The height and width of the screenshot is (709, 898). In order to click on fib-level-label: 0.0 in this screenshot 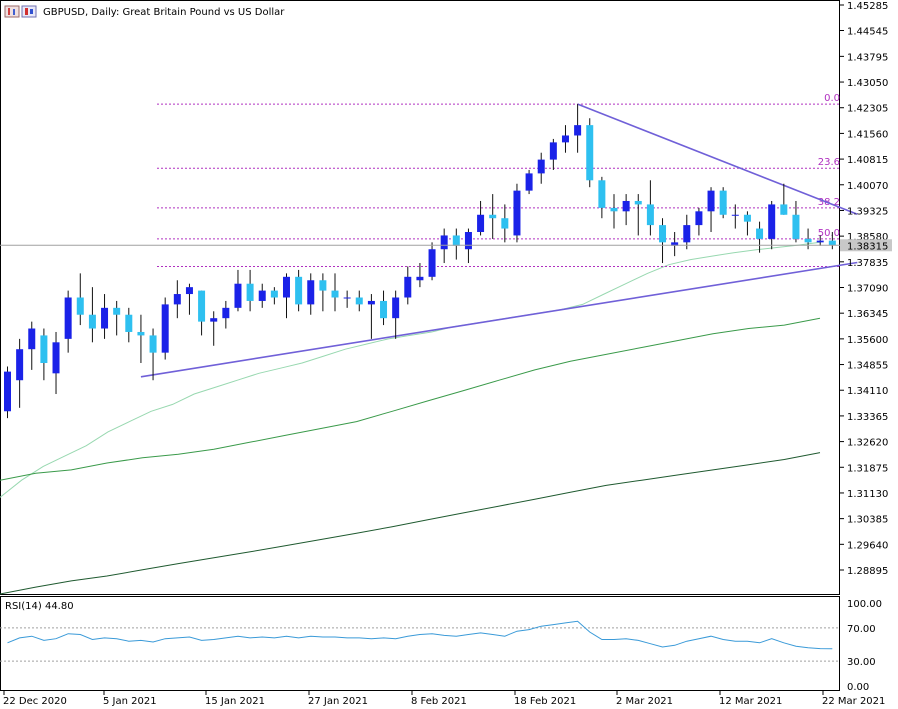, I will do `click(832, 98)`.